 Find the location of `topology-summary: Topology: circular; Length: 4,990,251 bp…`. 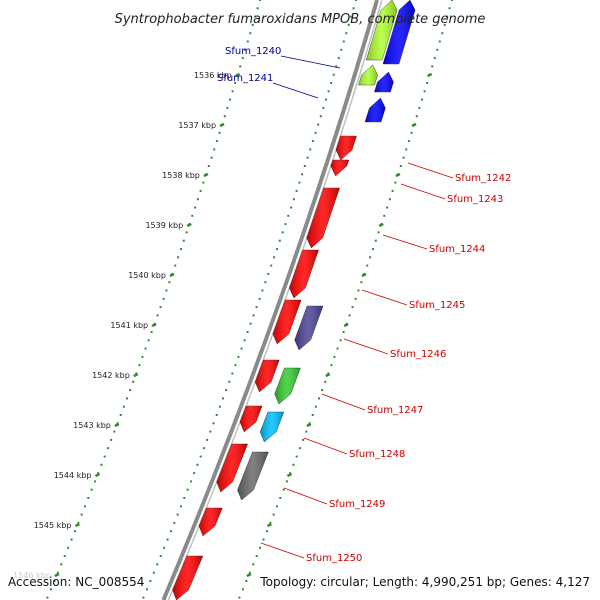

topology-summary: Topology: circular; Length: 4,990,251 bp… is located at coordinates (424, 582).